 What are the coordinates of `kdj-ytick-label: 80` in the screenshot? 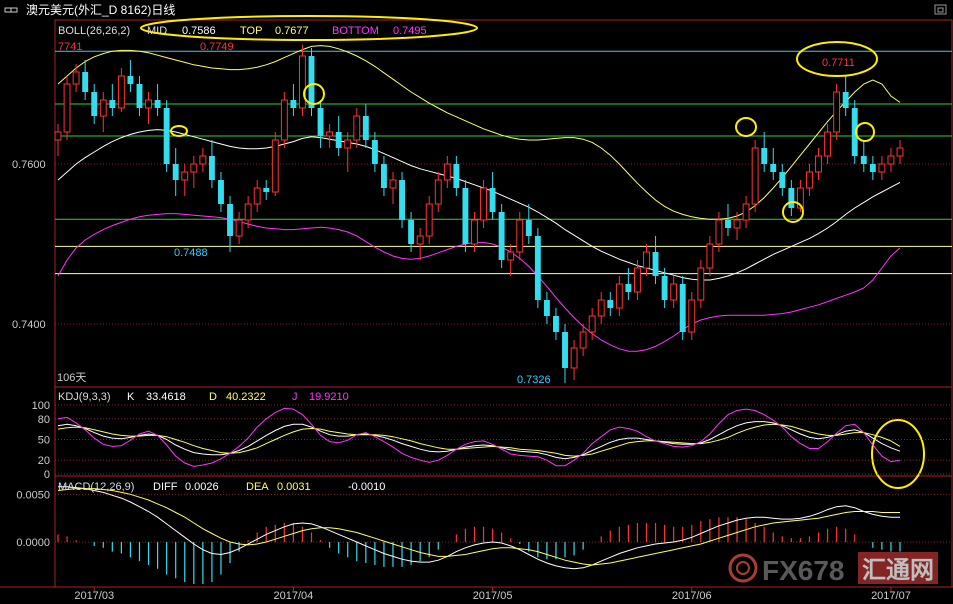 It's located at (44, 420).